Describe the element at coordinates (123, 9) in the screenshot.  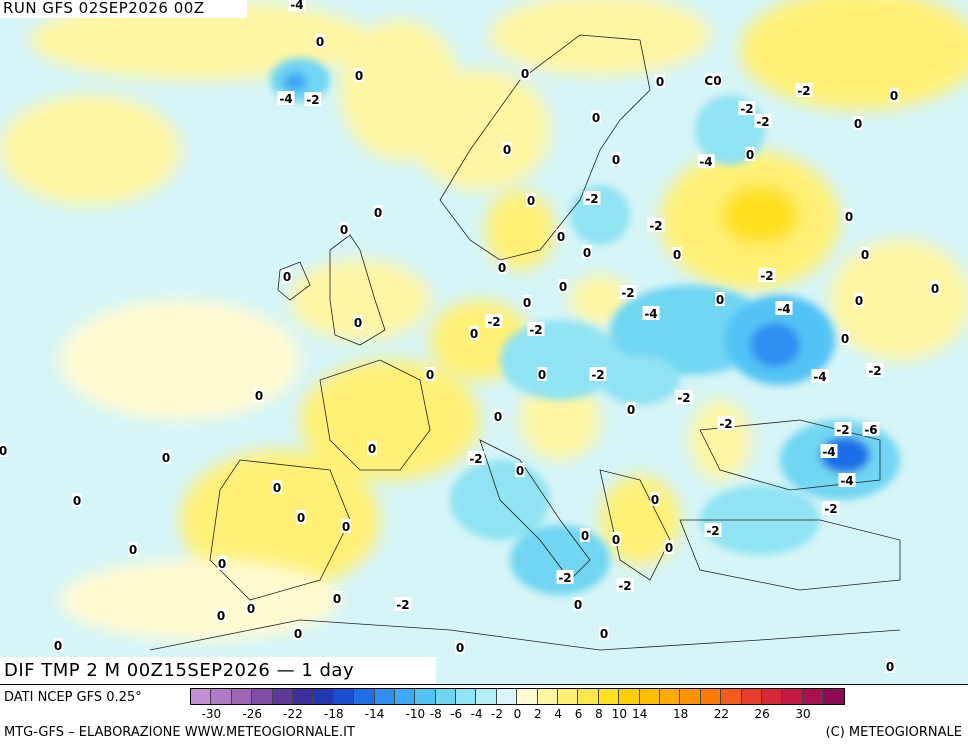
I see `run-title: RUN GFS 02SEP2026 00Z` at that location.